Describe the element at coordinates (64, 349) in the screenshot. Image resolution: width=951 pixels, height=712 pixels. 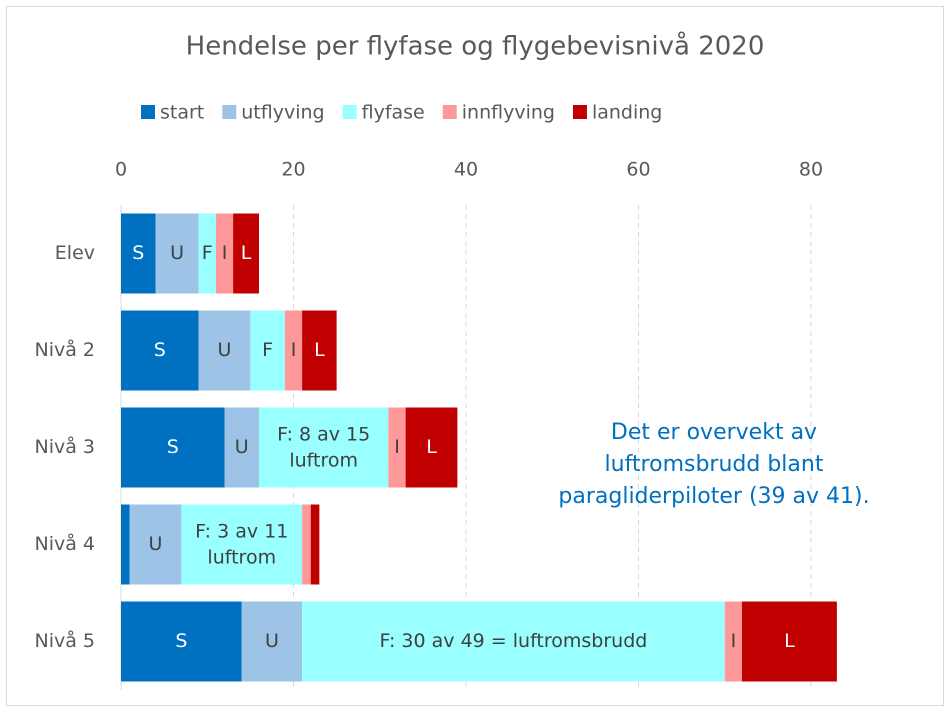
I see `y-tick-label: Nivå 2` at that location.